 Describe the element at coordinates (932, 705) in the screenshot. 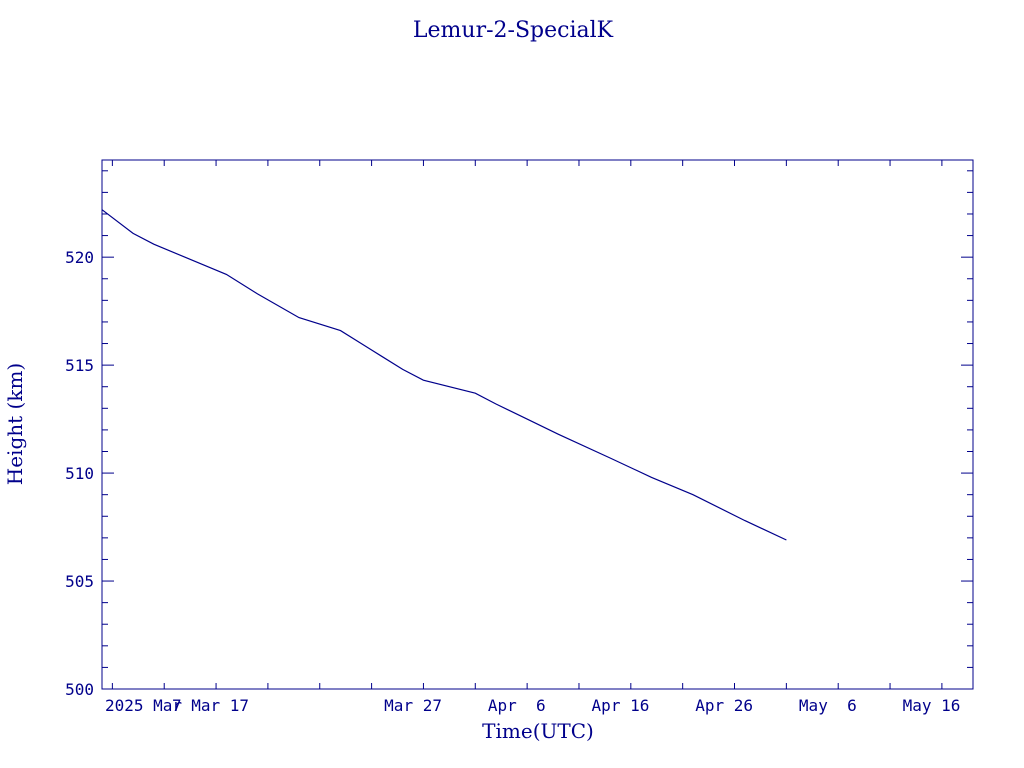

I see `x-tick-label: May 16` at that location.